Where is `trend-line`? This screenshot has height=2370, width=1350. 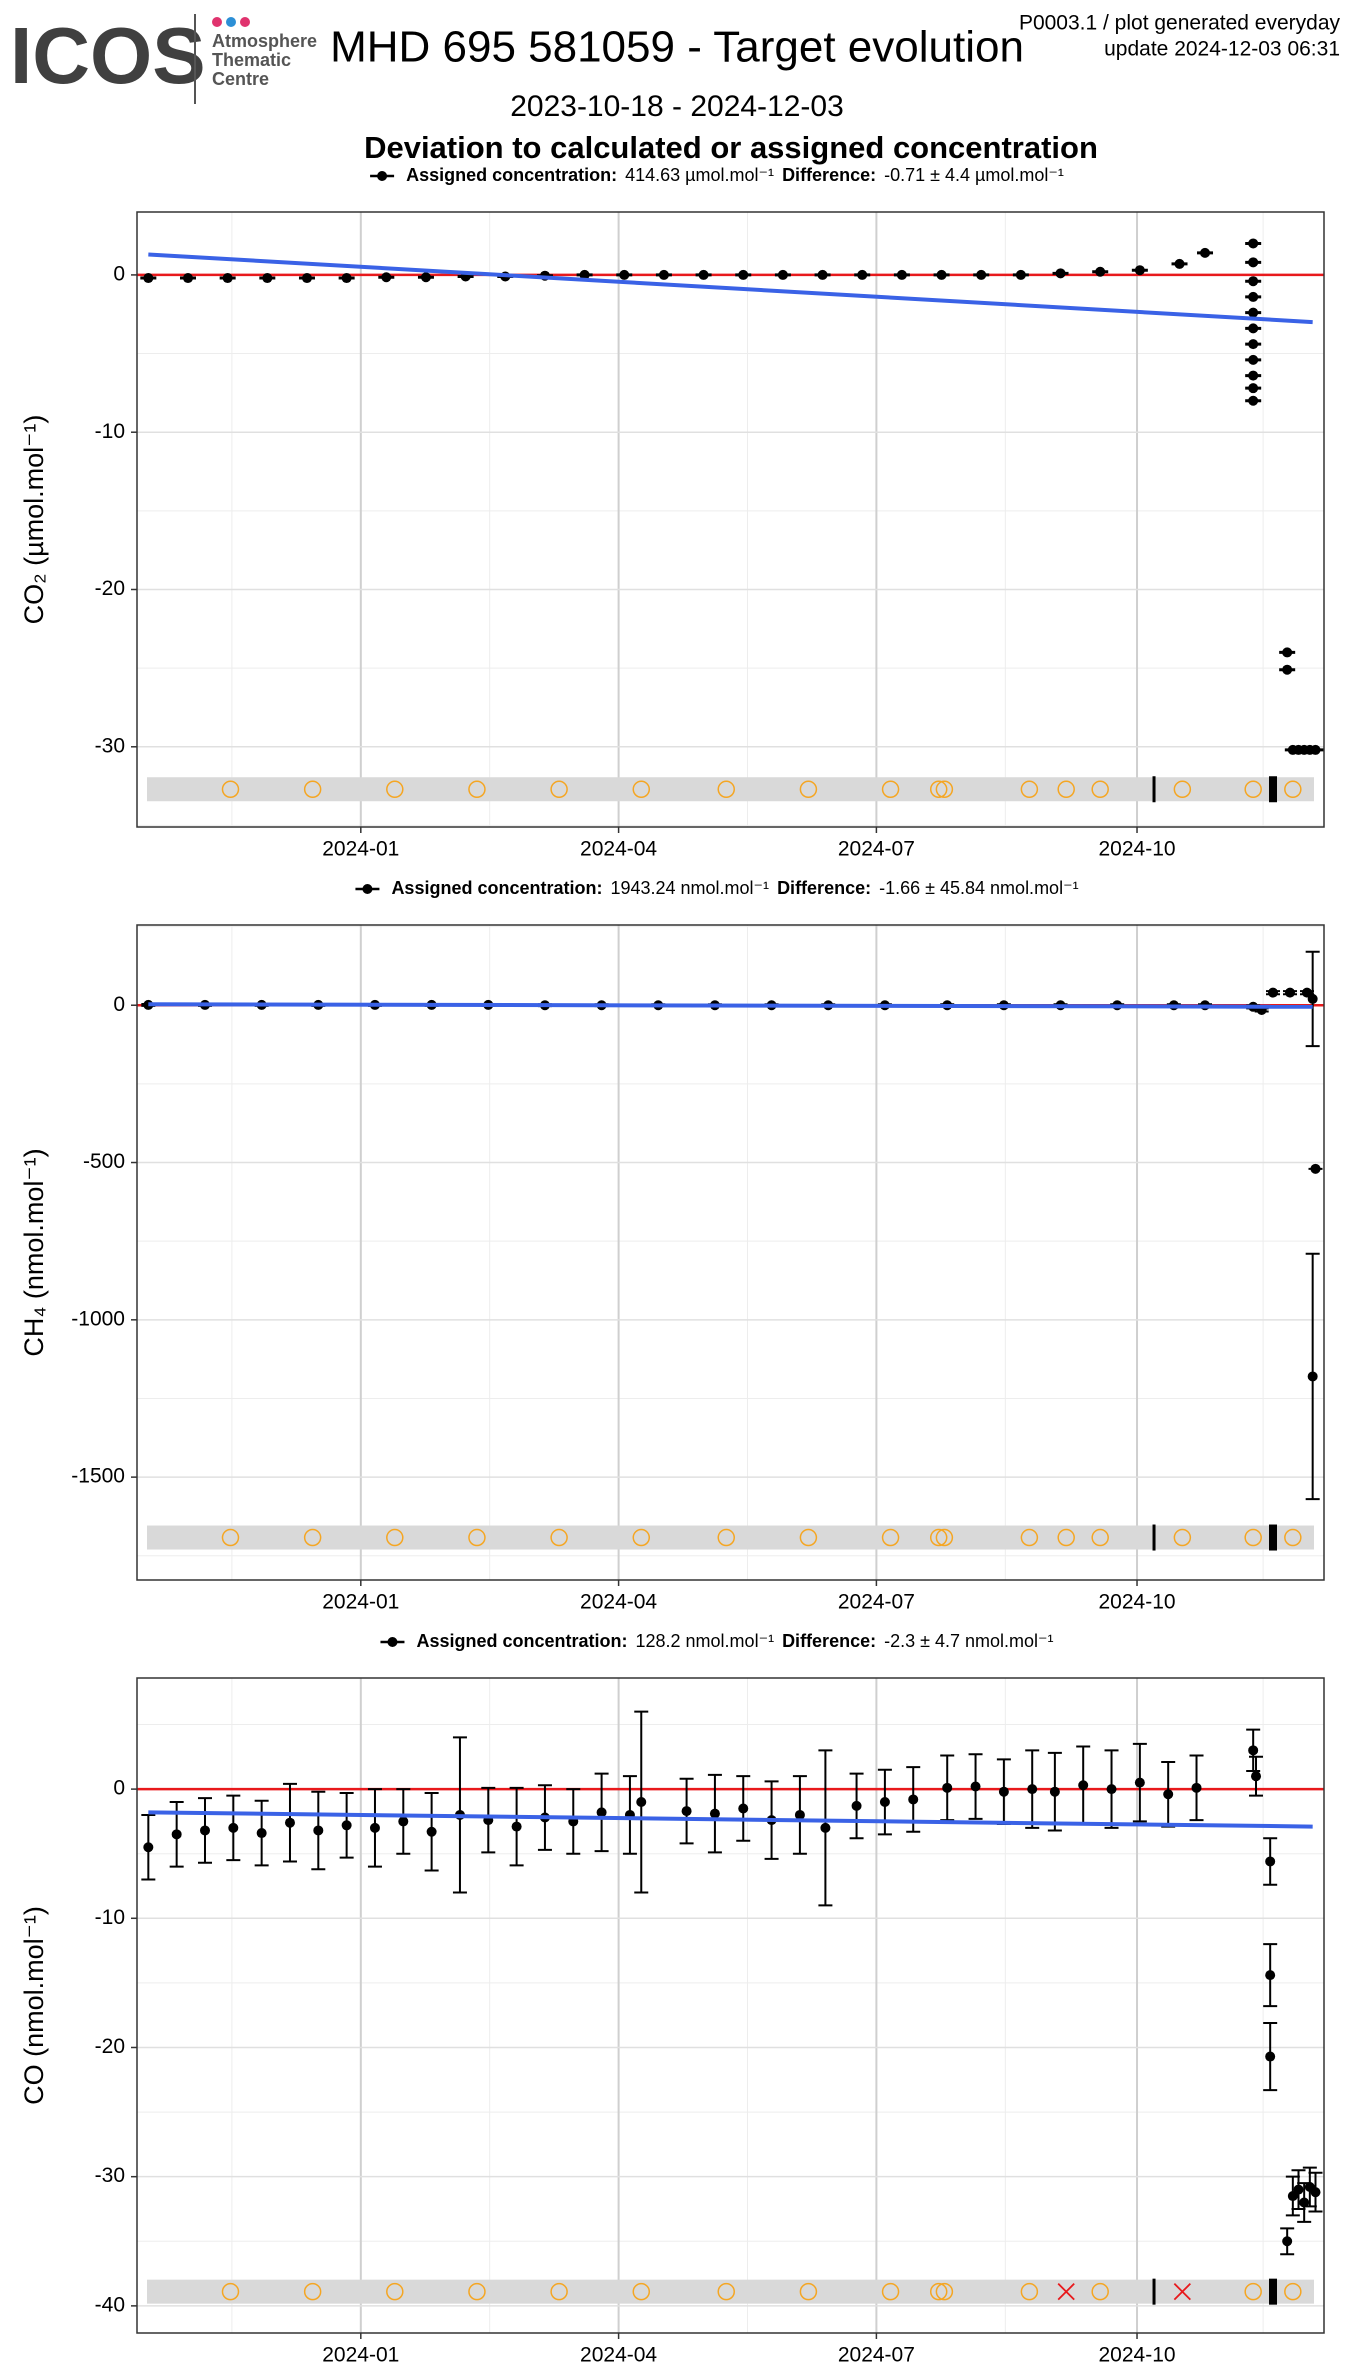
trend-line is located at coordinates (730, 288).